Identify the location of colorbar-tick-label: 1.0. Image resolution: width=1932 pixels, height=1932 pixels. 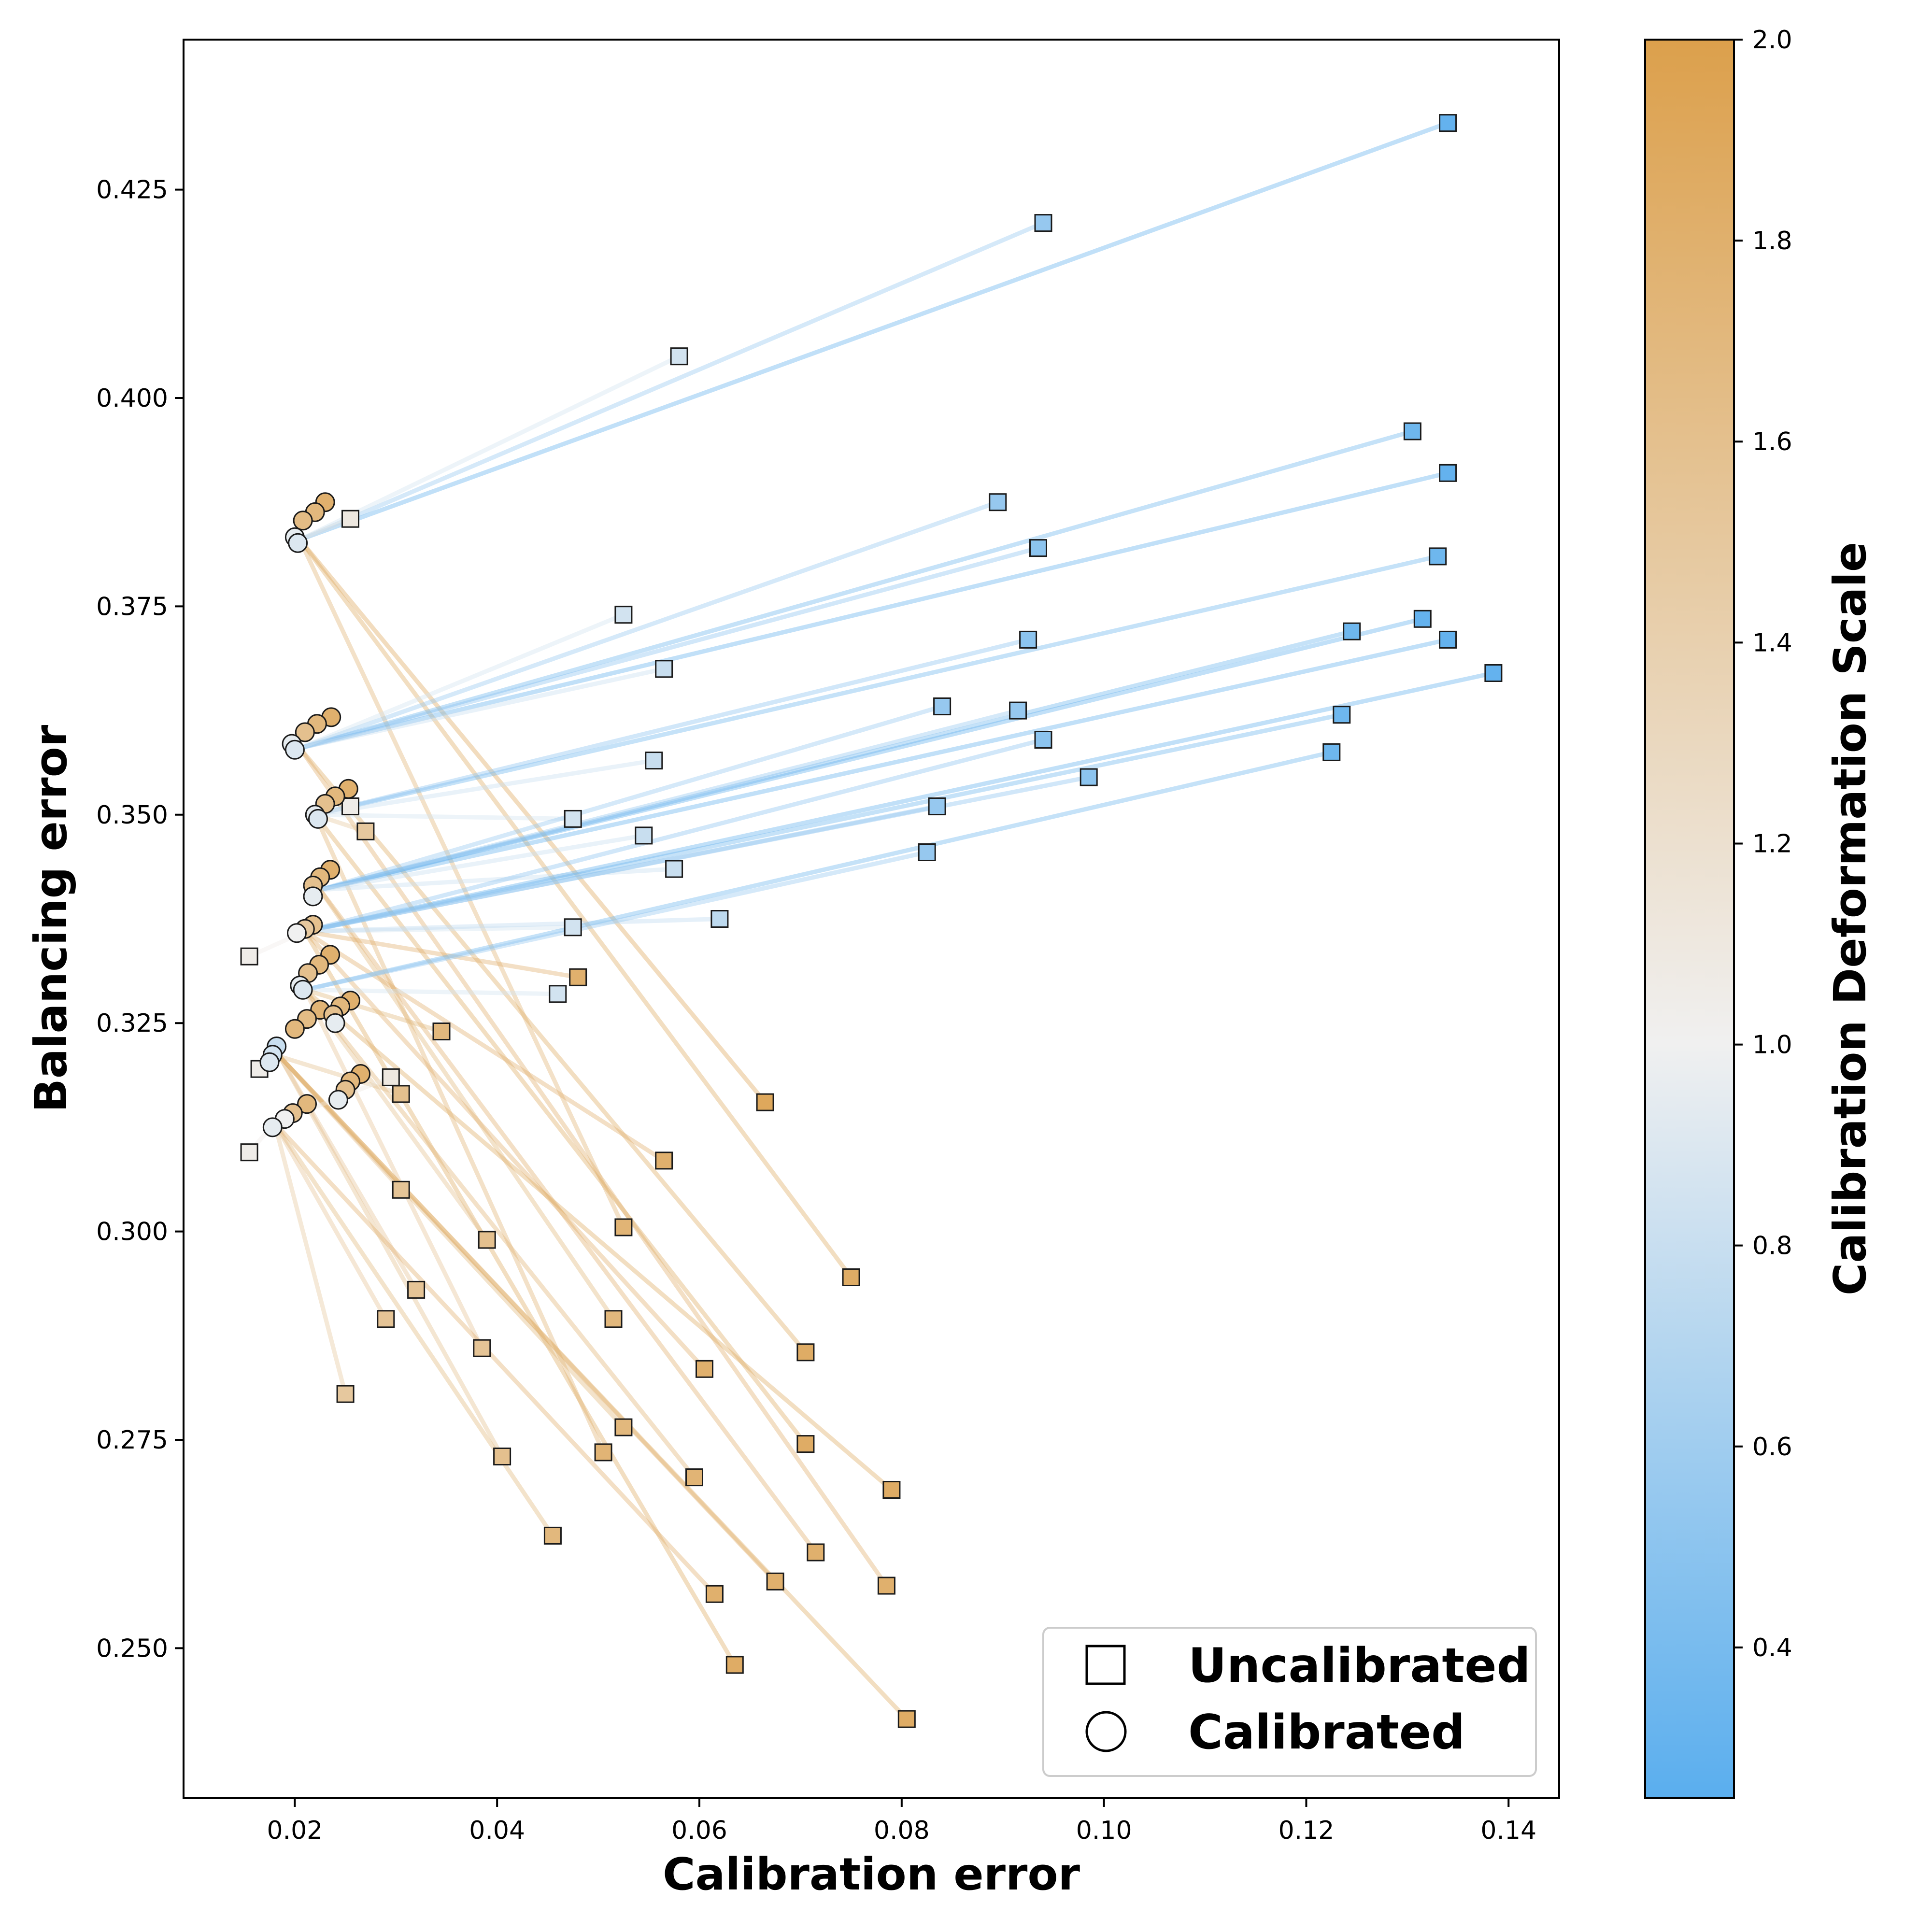
(1772, 1045).